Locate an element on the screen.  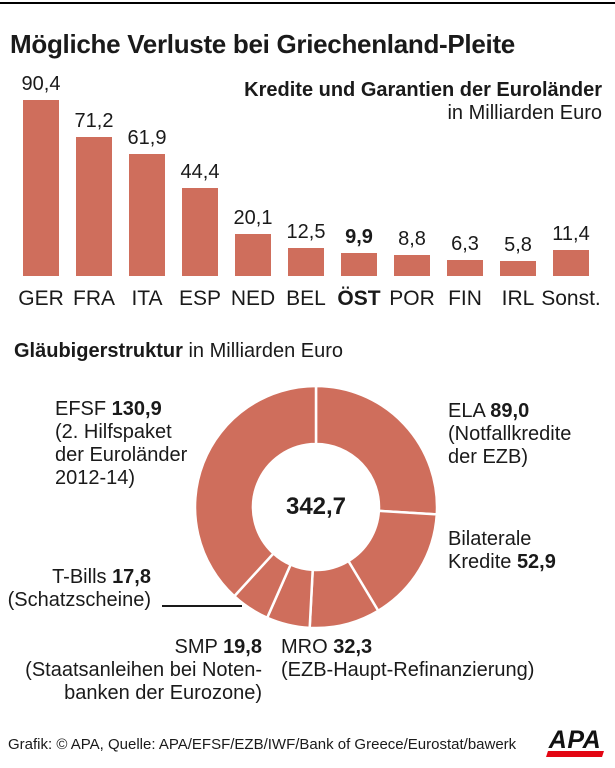
bar-ESP: 44,4 is located at coordinates (200, 163).